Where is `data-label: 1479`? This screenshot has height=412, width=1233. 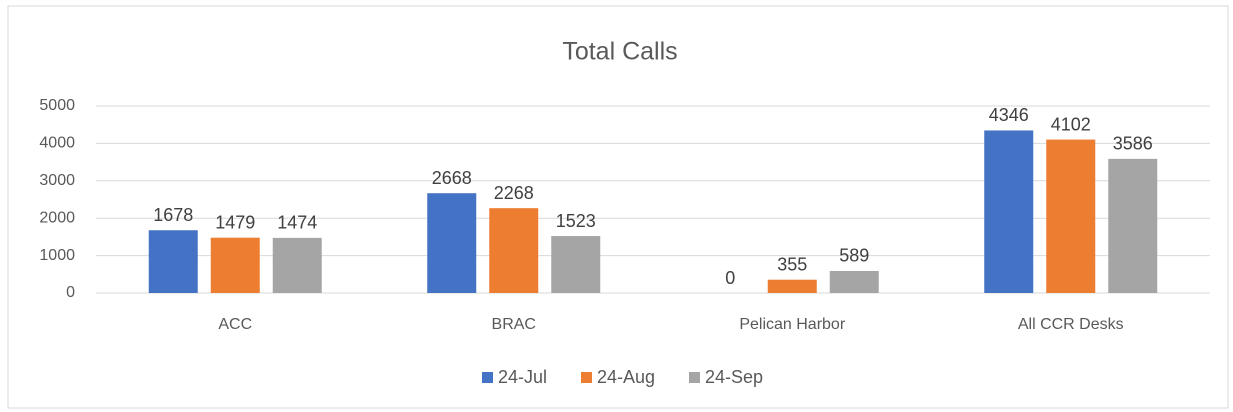
data-label: 1479 is located at coordinates (235, 222).